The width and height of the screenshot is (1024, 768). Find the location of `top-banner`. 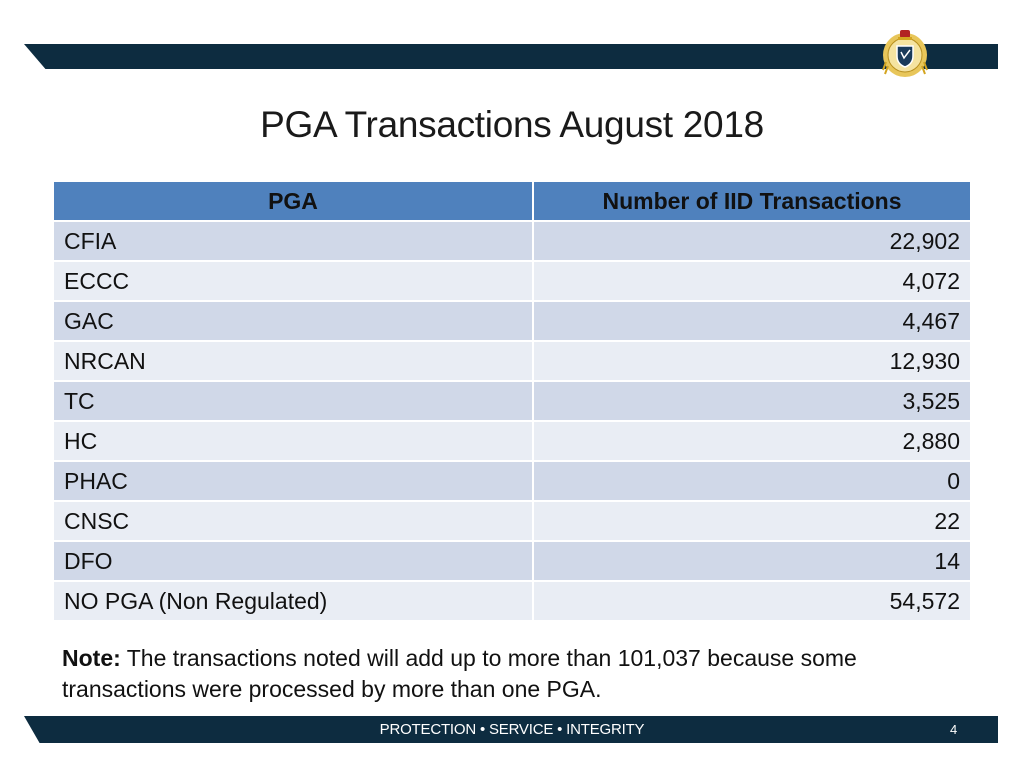

top-banner is located at coordinates (511, 56).